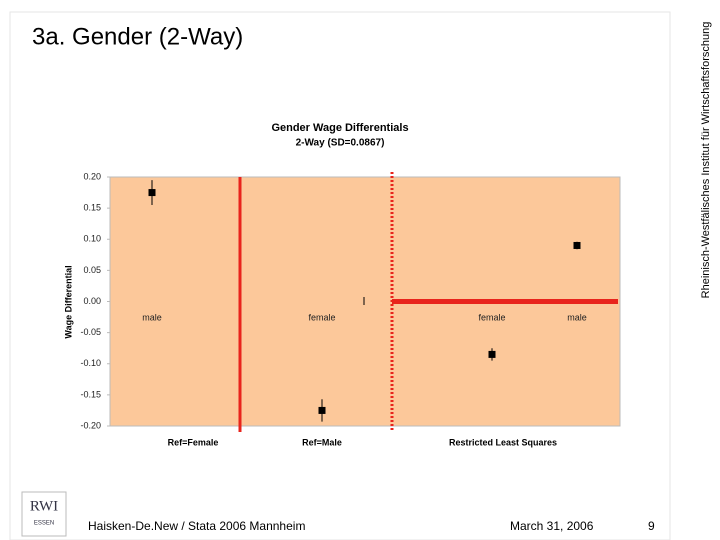 The height and width of the screenshot is (540, 720). Describe the element at coordinates (90, 394) in the screenshot. I see `y-tick-label: -0.15` at that location.